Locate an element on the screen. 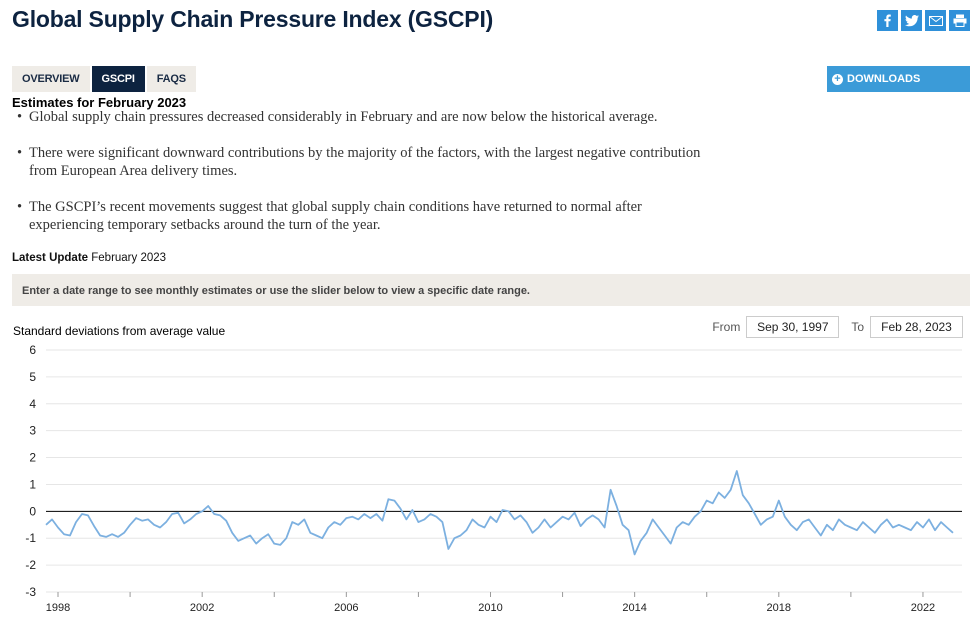 This screenshot has height=621, width=970. y-axis-ticks: 6 5 4 3 2 1 0 -1 -2 -3 is located at coordinates (30, 471).